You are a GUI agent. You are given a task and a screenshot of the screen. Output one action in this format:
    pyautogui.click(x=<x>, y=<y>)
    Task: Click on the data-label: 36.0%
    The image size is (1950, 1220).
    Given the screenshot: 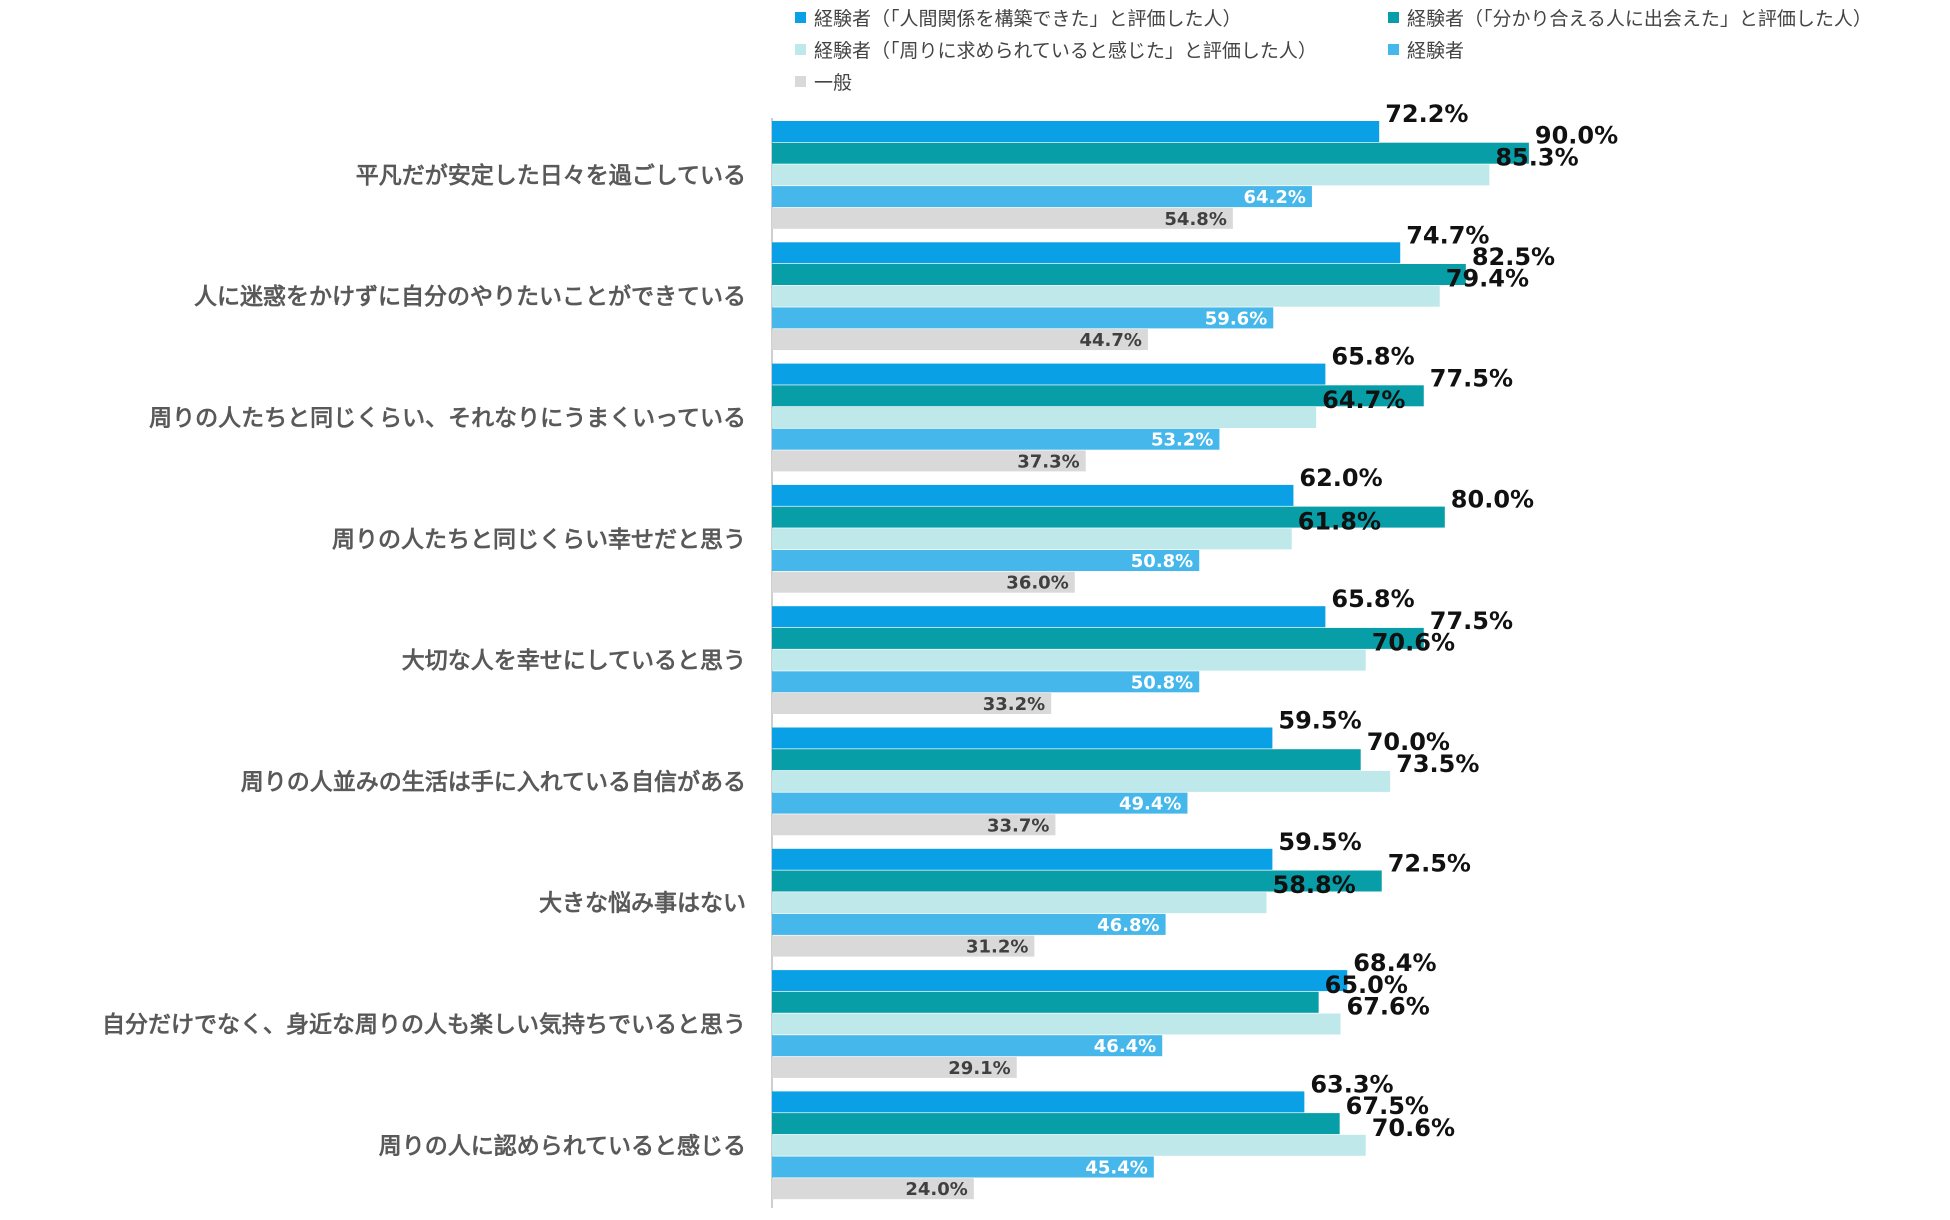 What is the action you would take?
    pyautogui.click(x=1037, y=583)
    